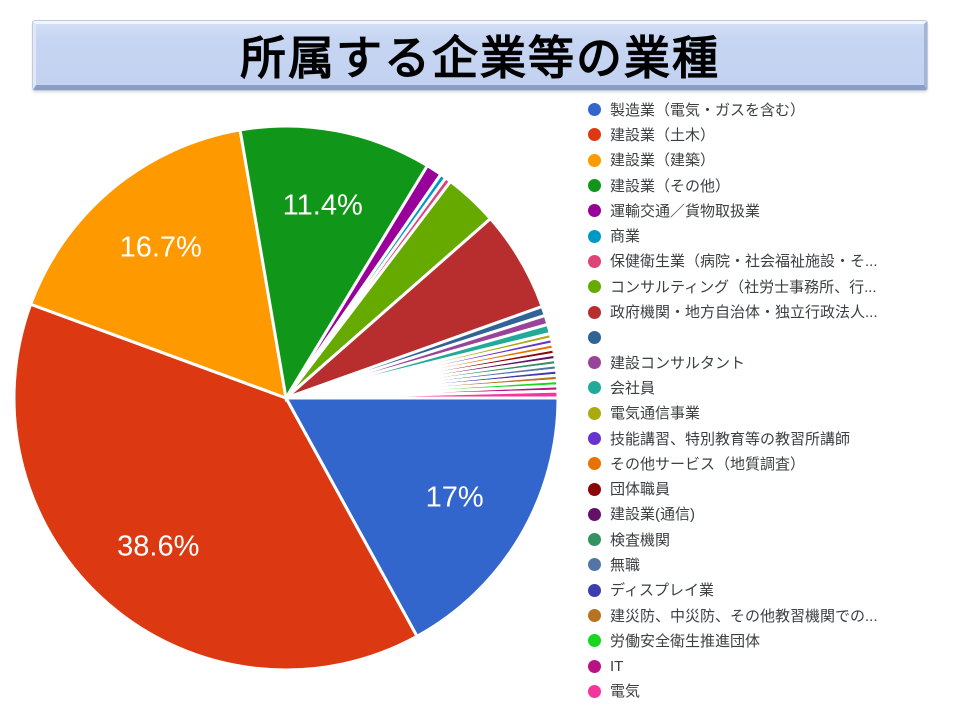 The height and width of the screenshot is (720, 960). What do you see at coordinates (773, 362) in the screenshot?
I see `legend-item: 建設コンサルタント` at bounding box center [773, 362].